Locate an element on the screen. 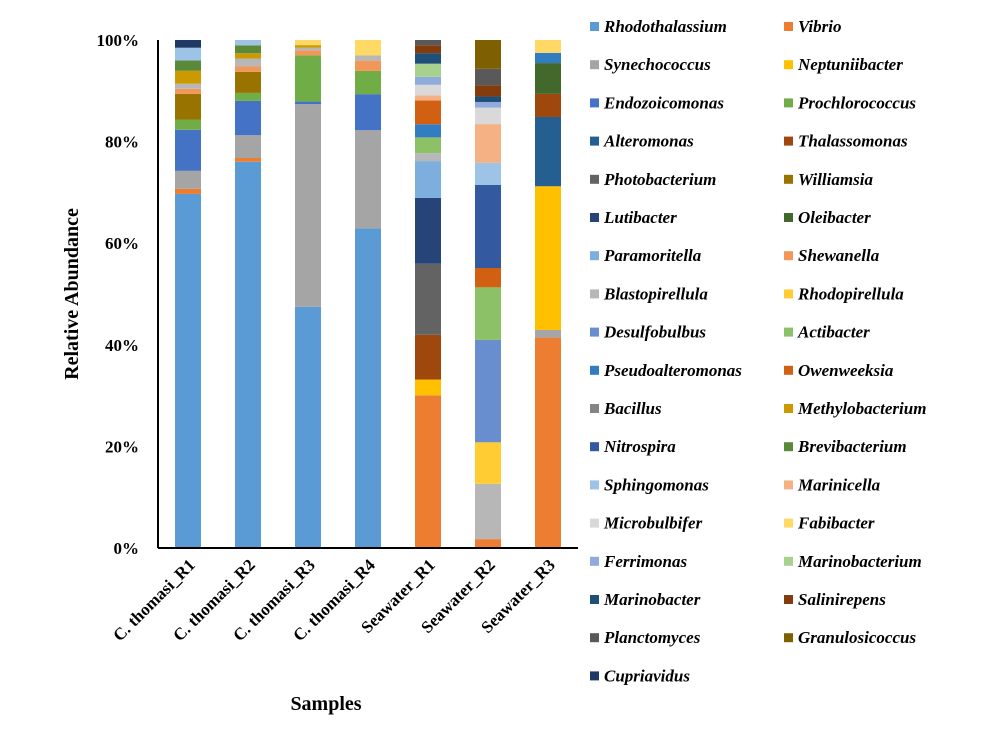  legend-item: Photobacterium is located at coordinates (653, 179).